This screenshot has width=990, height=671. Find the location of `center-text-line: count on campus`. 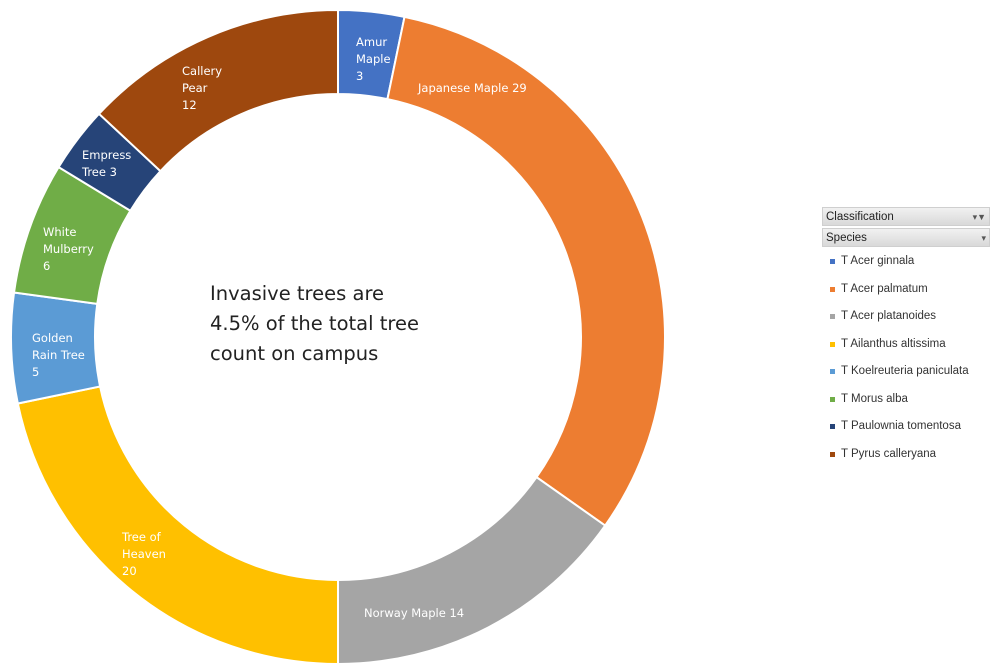

center-text-line: count on campus is located at coordinates (294, 353).